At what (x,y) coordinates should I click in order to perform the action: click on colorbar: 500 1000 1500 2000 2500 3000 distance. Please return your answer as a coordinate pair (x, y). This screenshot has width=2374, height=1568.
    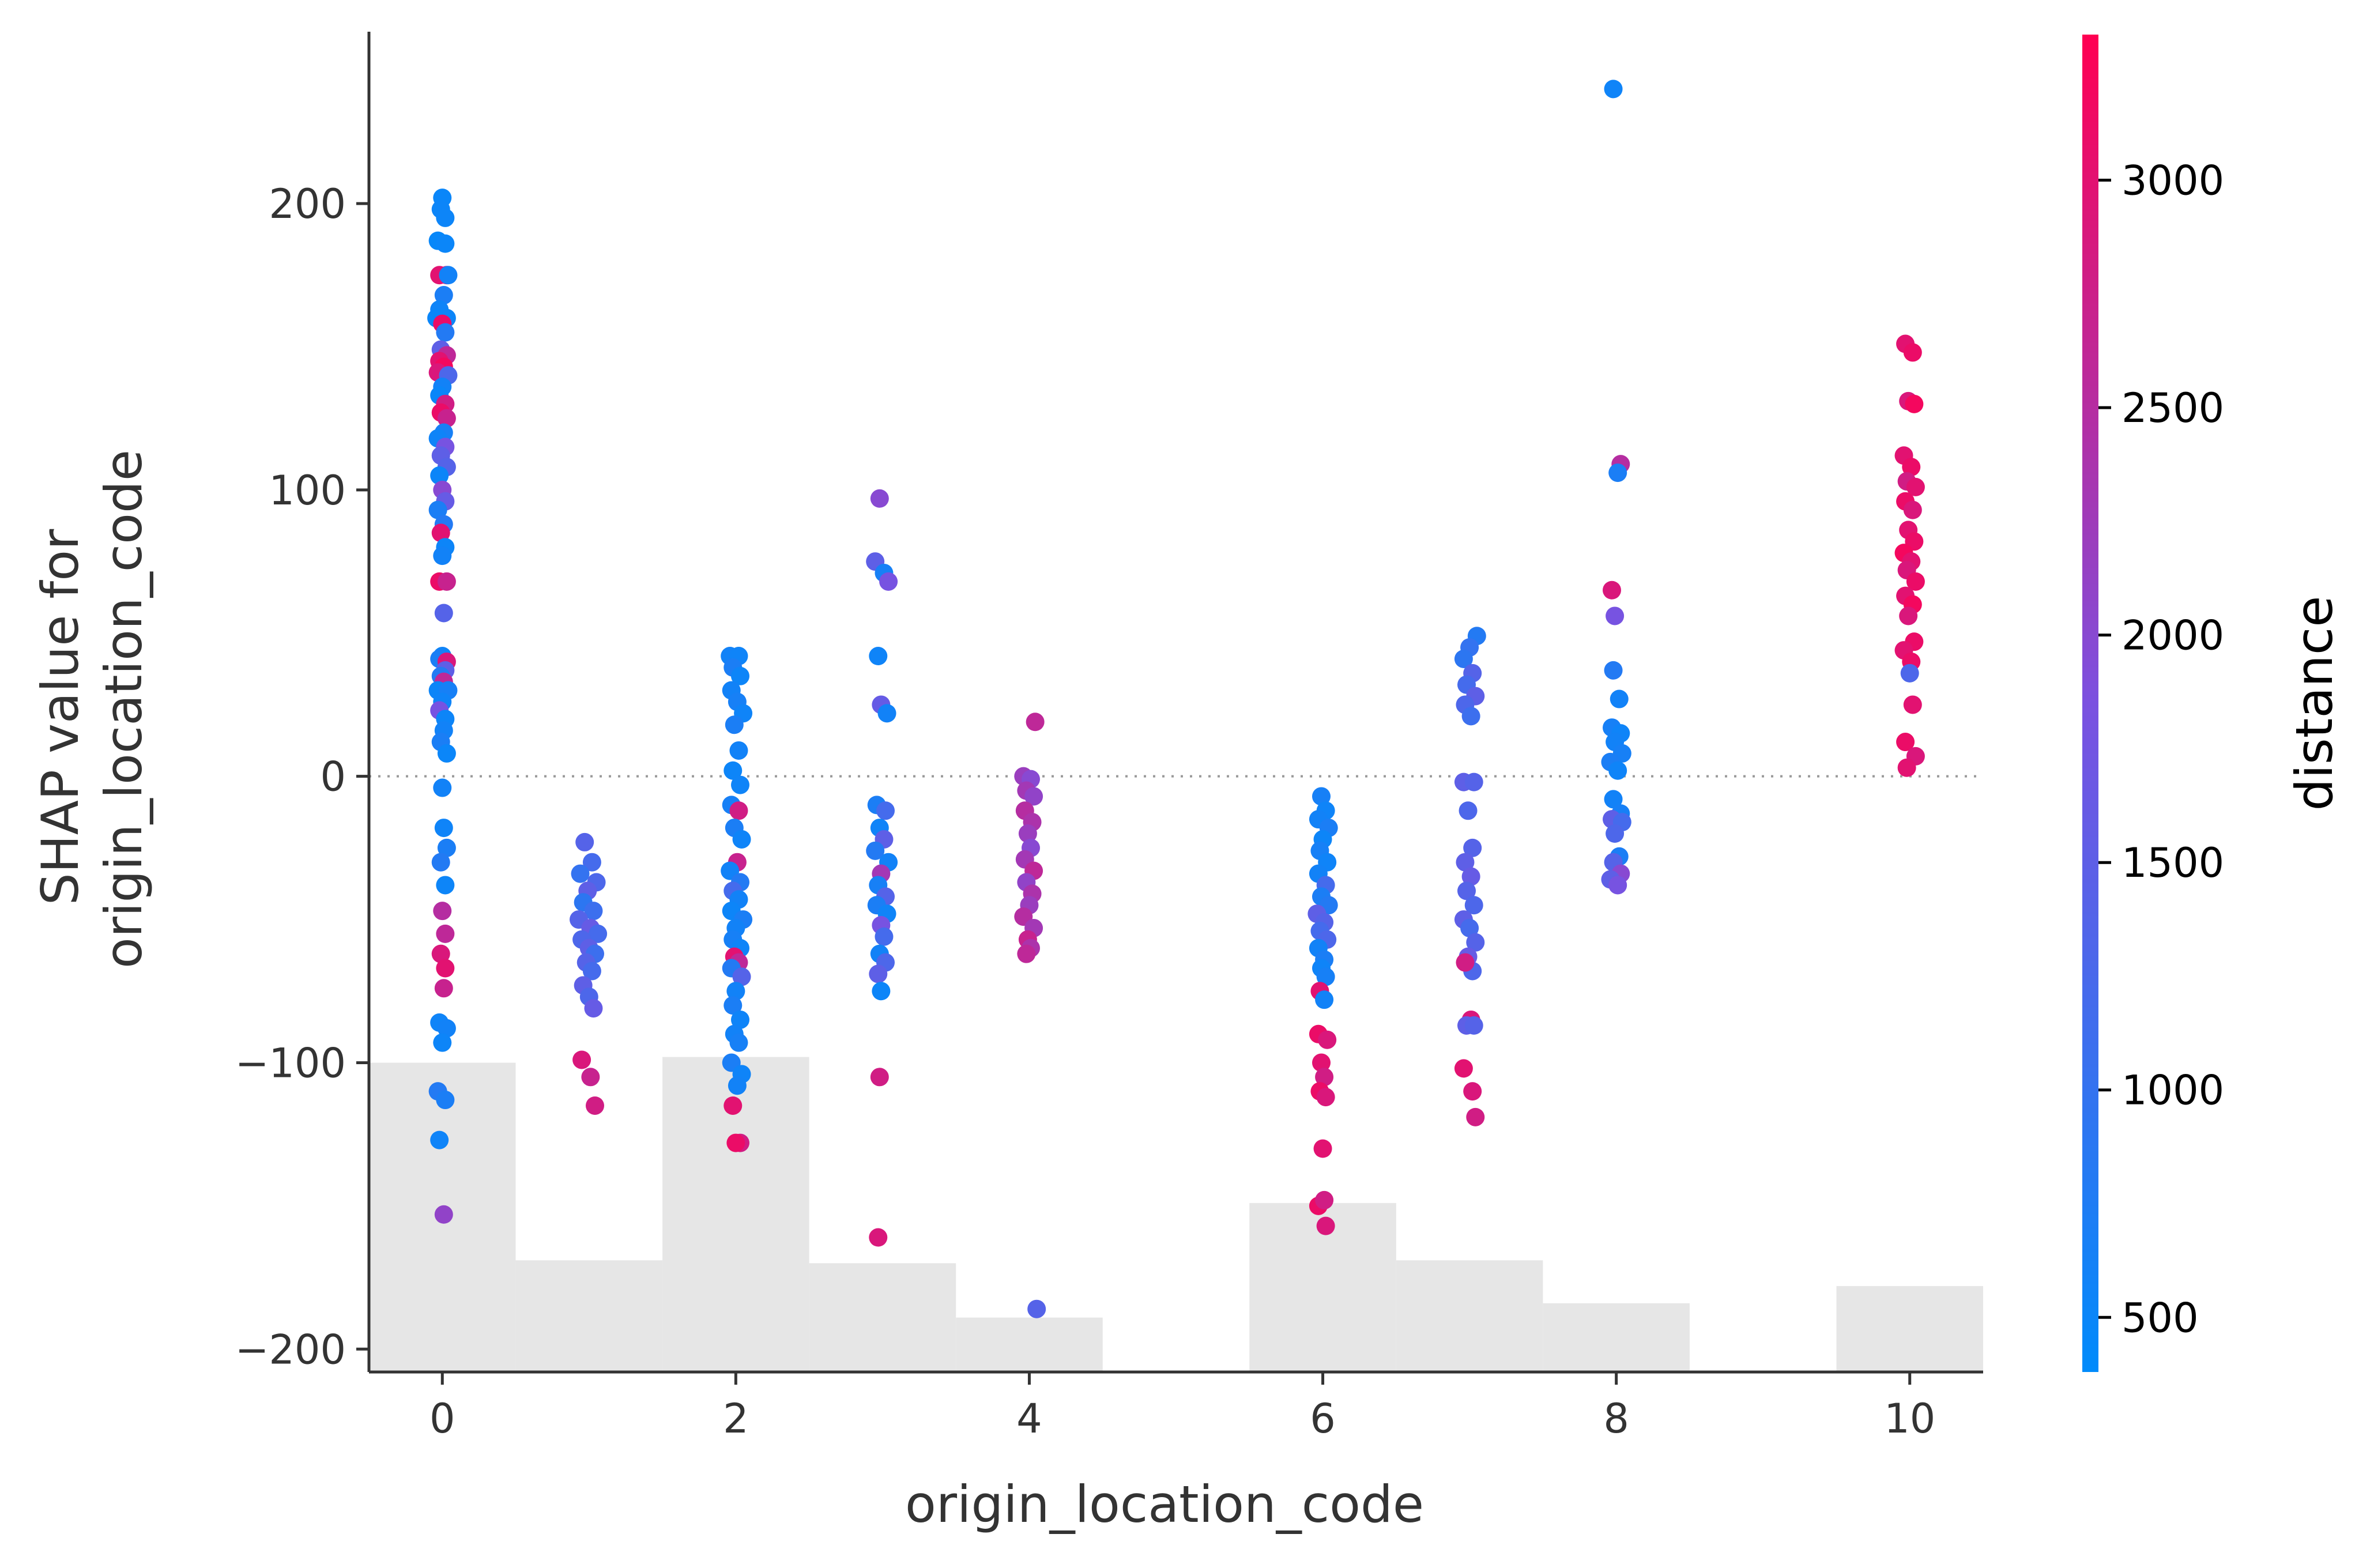
    Looking at the image, I should click on (2213, 703).